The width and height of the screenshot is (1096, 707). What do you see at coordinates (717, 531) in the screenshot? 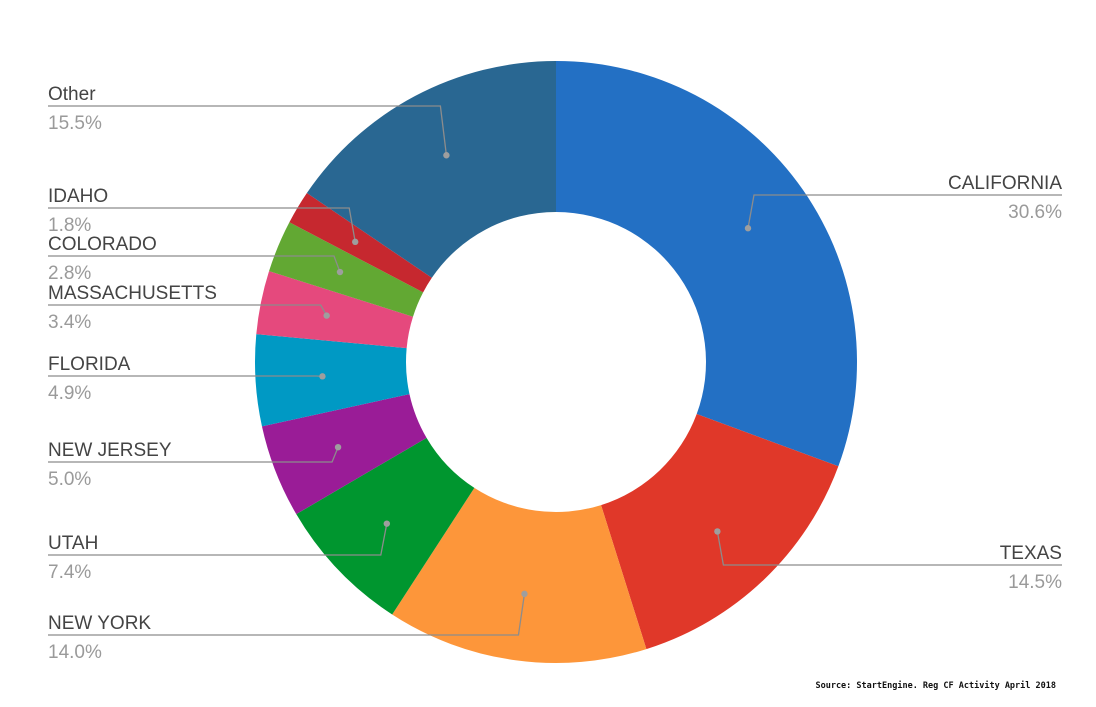
I see `leader-dot-texas` at bounding box center [717, 531].